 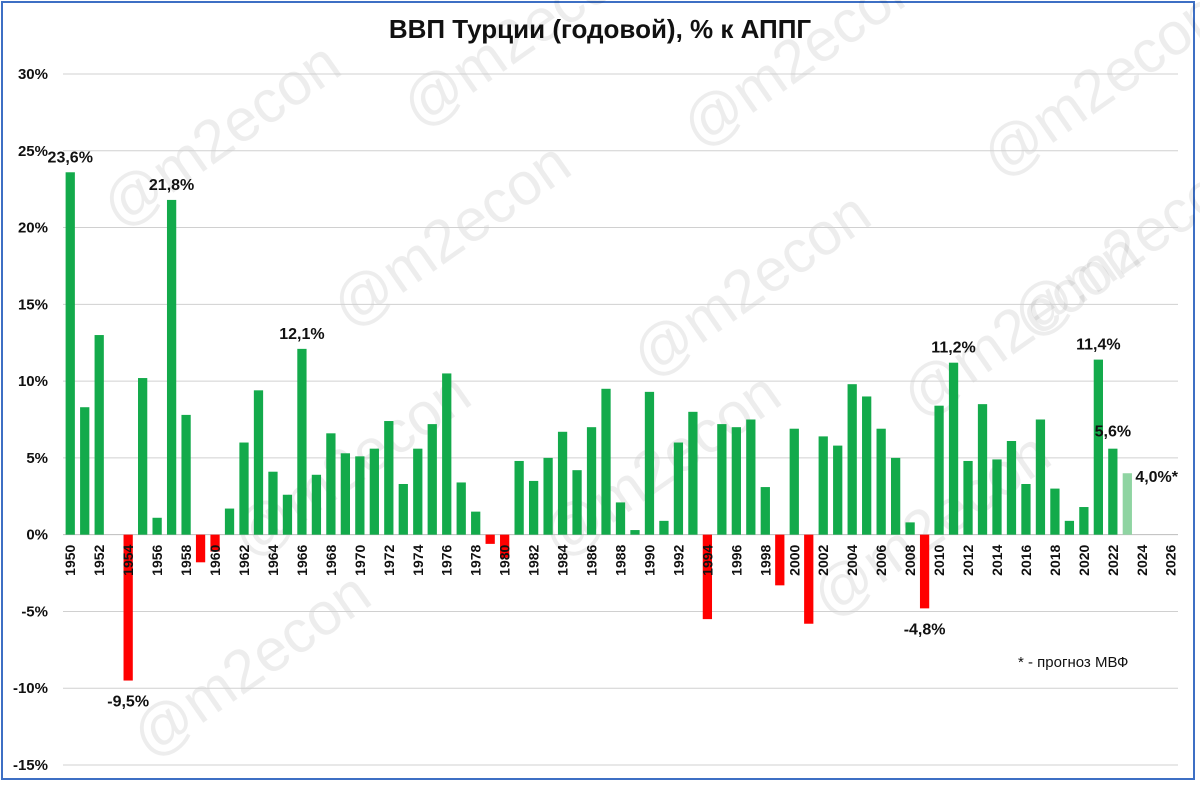 What do you see at coordinates (476, 559) in the screenshot?
I see `x-tick-label: 1978` at bounding box center [476, 559].